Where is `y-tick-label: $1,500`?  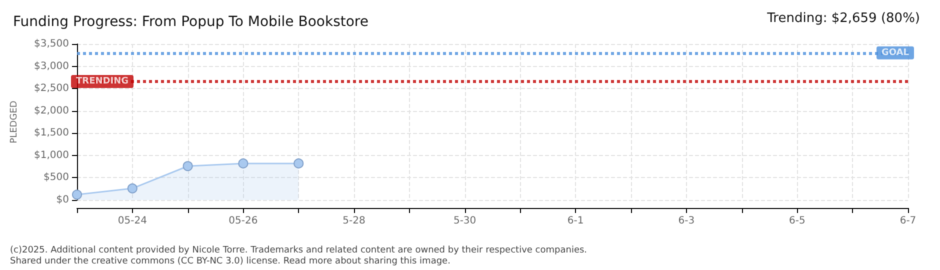
y-tick-label: $1,500 is located at coordinates (51, 133).